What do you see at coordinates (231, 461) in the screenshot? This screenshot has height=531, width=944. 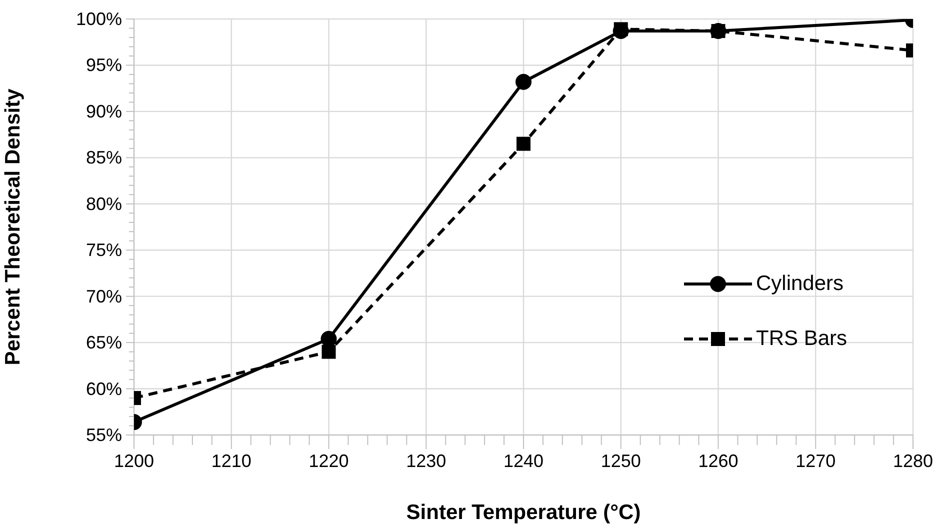 I see `x-tick-label: 1210` at bounding box center [231, 461].